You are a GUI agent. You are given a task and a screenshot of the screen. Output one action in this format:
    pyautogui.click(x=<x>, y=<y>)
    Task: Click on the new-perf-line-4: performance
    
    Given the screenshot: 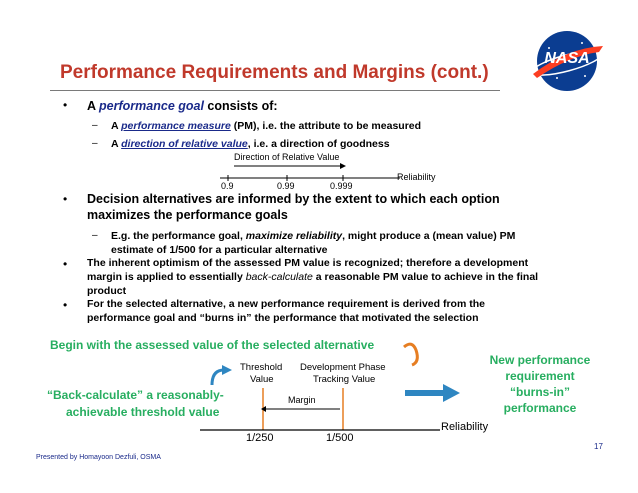 What is the action you would take?
    pyautogui.click(x=540, y=408)
    